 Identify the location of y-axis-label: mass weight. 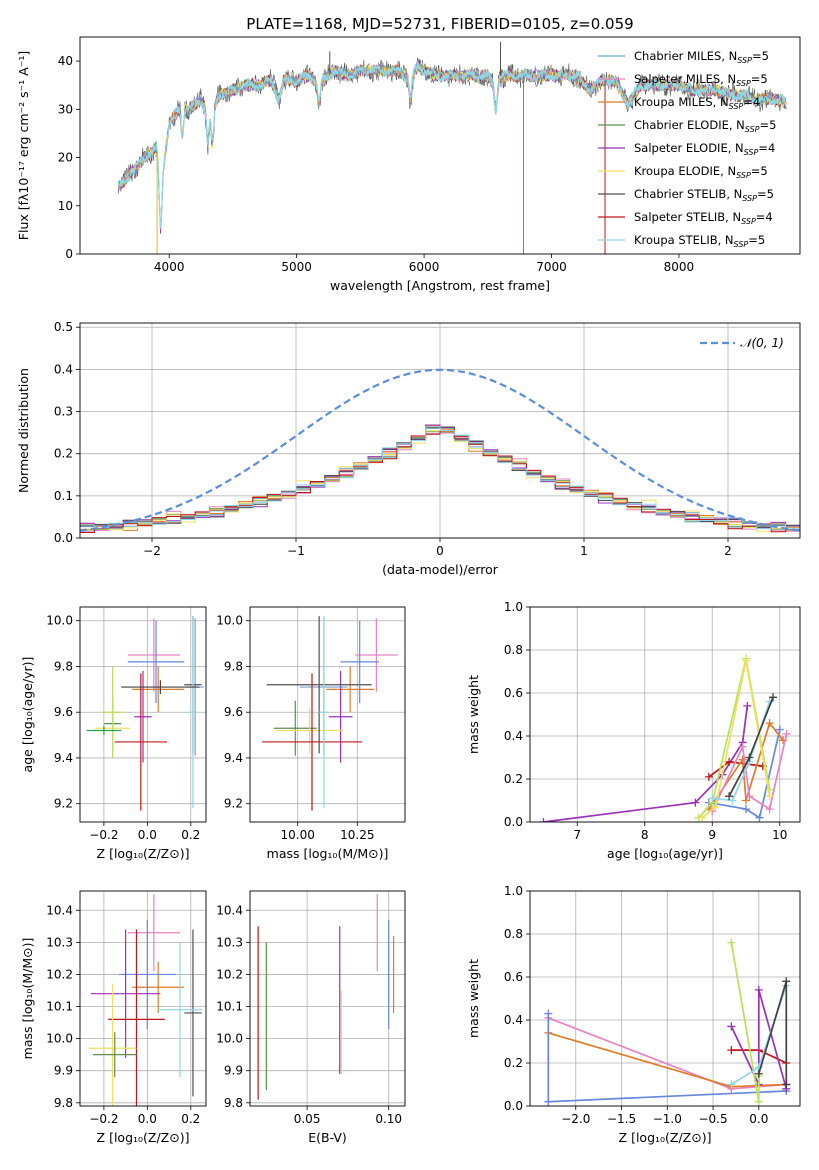
(473, 998).